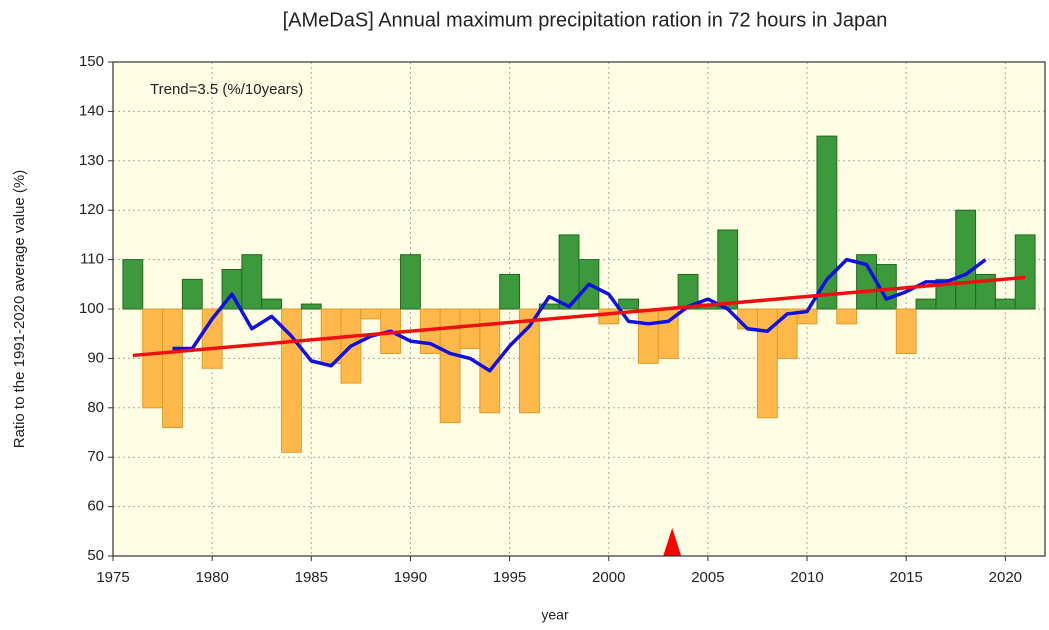 The height and width of the screenshot is (630, 1049). What do you see at coordinates (806, 577) in the screenshot?
I see `x-tick-label: 2010` at bounding box center [806, 577].